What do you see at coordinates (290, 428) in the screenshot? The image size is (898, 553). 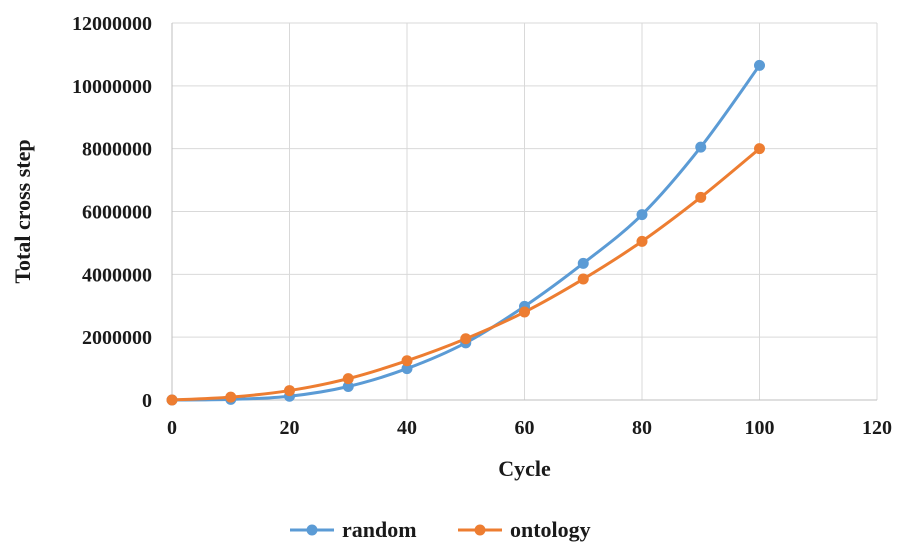 I see `x-tick-label: 20` at bounding box center [290, 428].